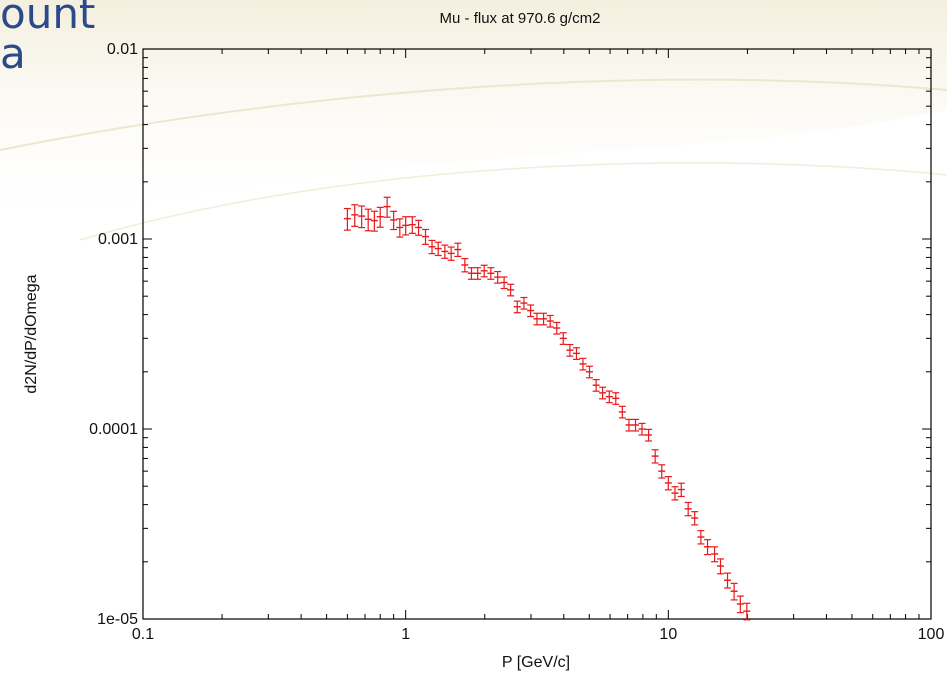 This screenshot has height=678, width=947. I want to click on y-axis-title: d2N/dP/dOmega, so click(31, 333).